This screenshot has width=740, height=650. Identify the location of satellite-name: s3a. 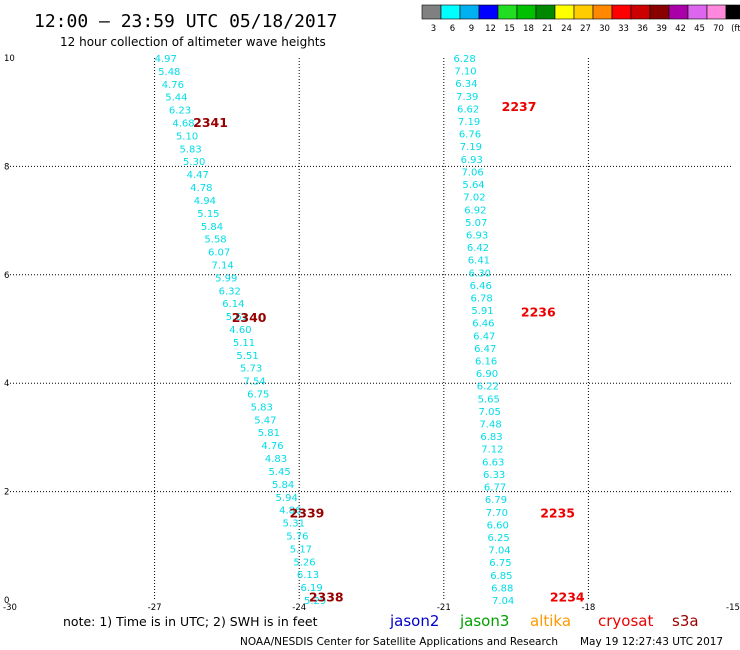
(685, 621).